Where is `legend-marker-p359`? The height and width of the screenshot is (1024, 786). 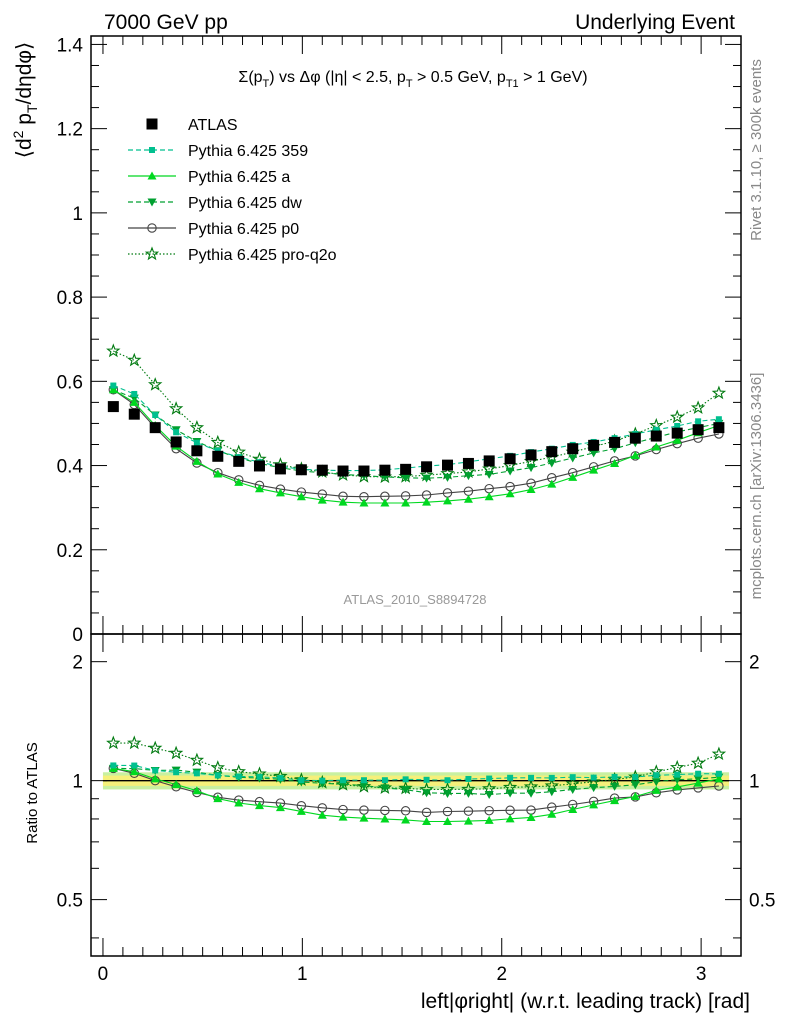 legend-marker-p359 is located at coordinates (152, 150).